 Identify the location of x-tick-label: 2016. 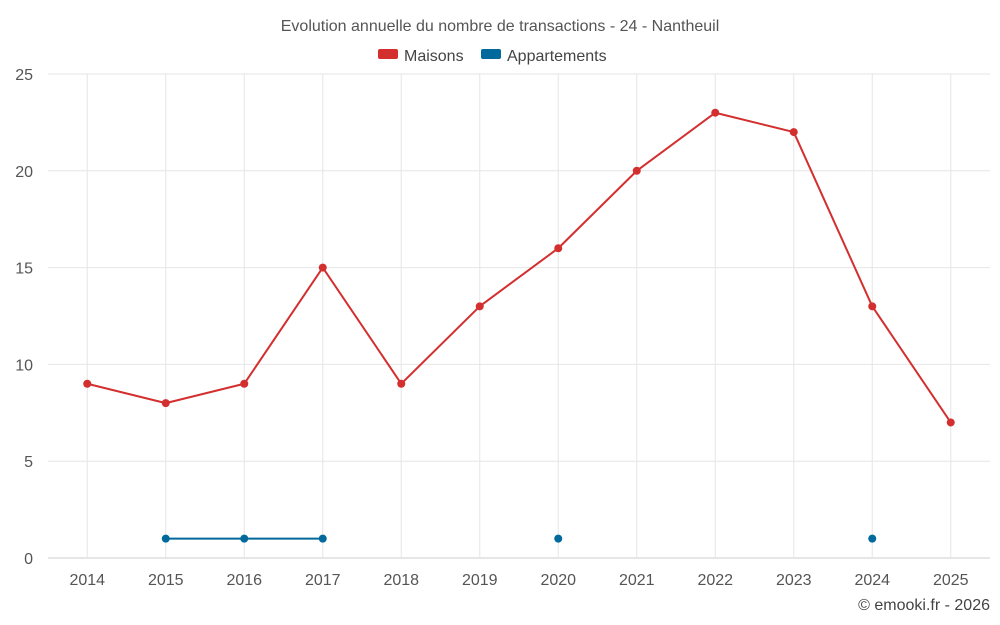
(244, 580).